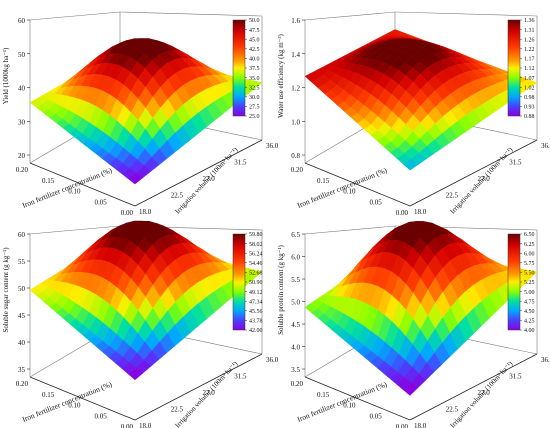  I want to click on colorbar-tick-label: 42.00, so click(256, 331).